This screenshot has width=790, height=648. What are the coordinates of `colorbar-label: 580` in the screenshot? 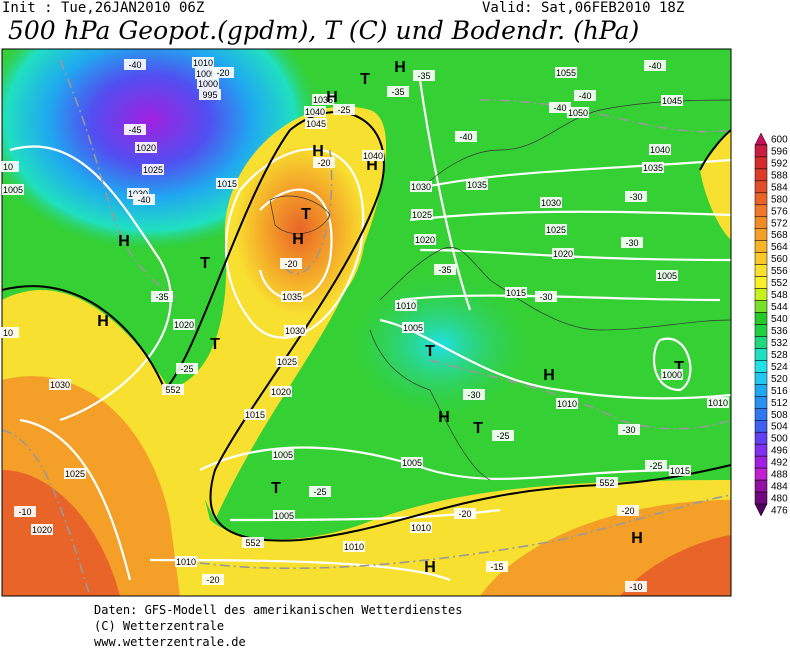 It's located at (779, 199).